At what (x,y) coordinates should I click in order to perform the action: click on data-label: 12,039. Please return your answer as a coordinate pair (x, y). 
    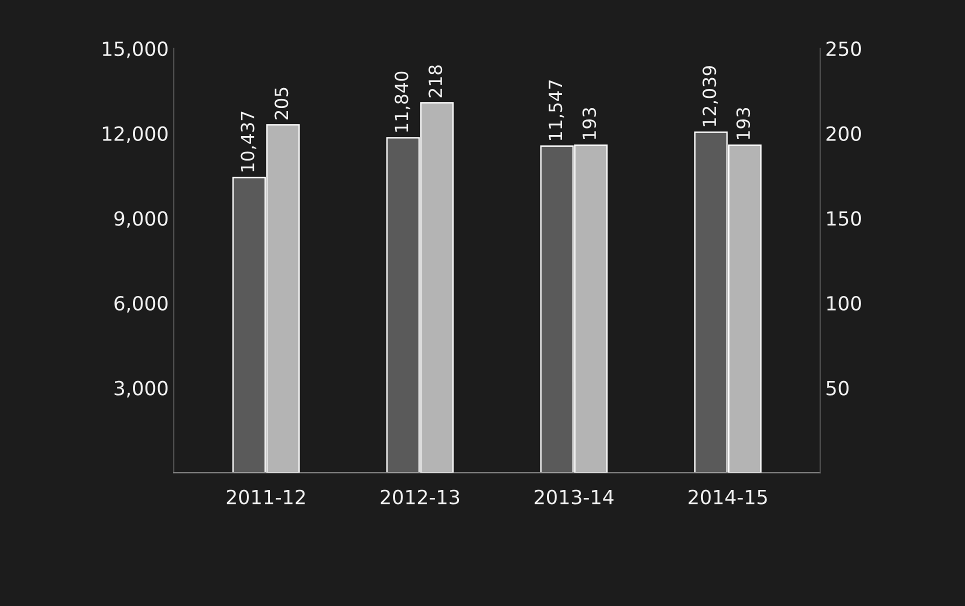
    Looking at the image, I should click on (710, 96).